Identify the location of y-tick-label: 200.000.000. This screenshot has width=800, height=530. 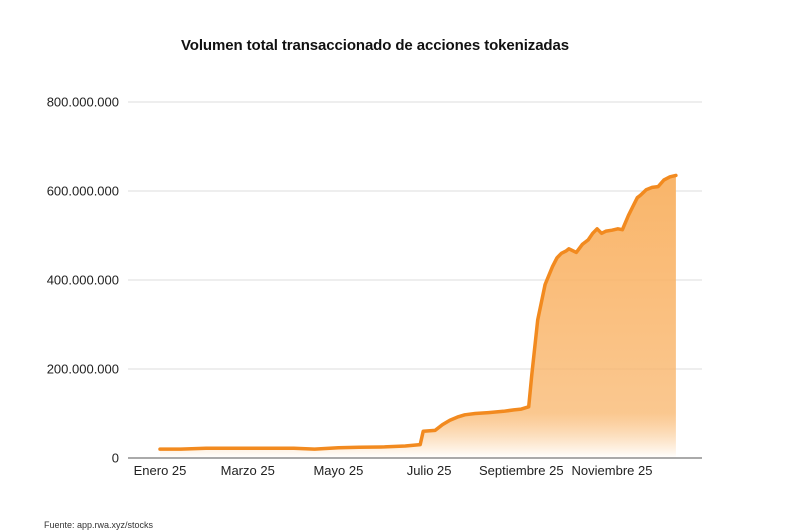
(83, 369).